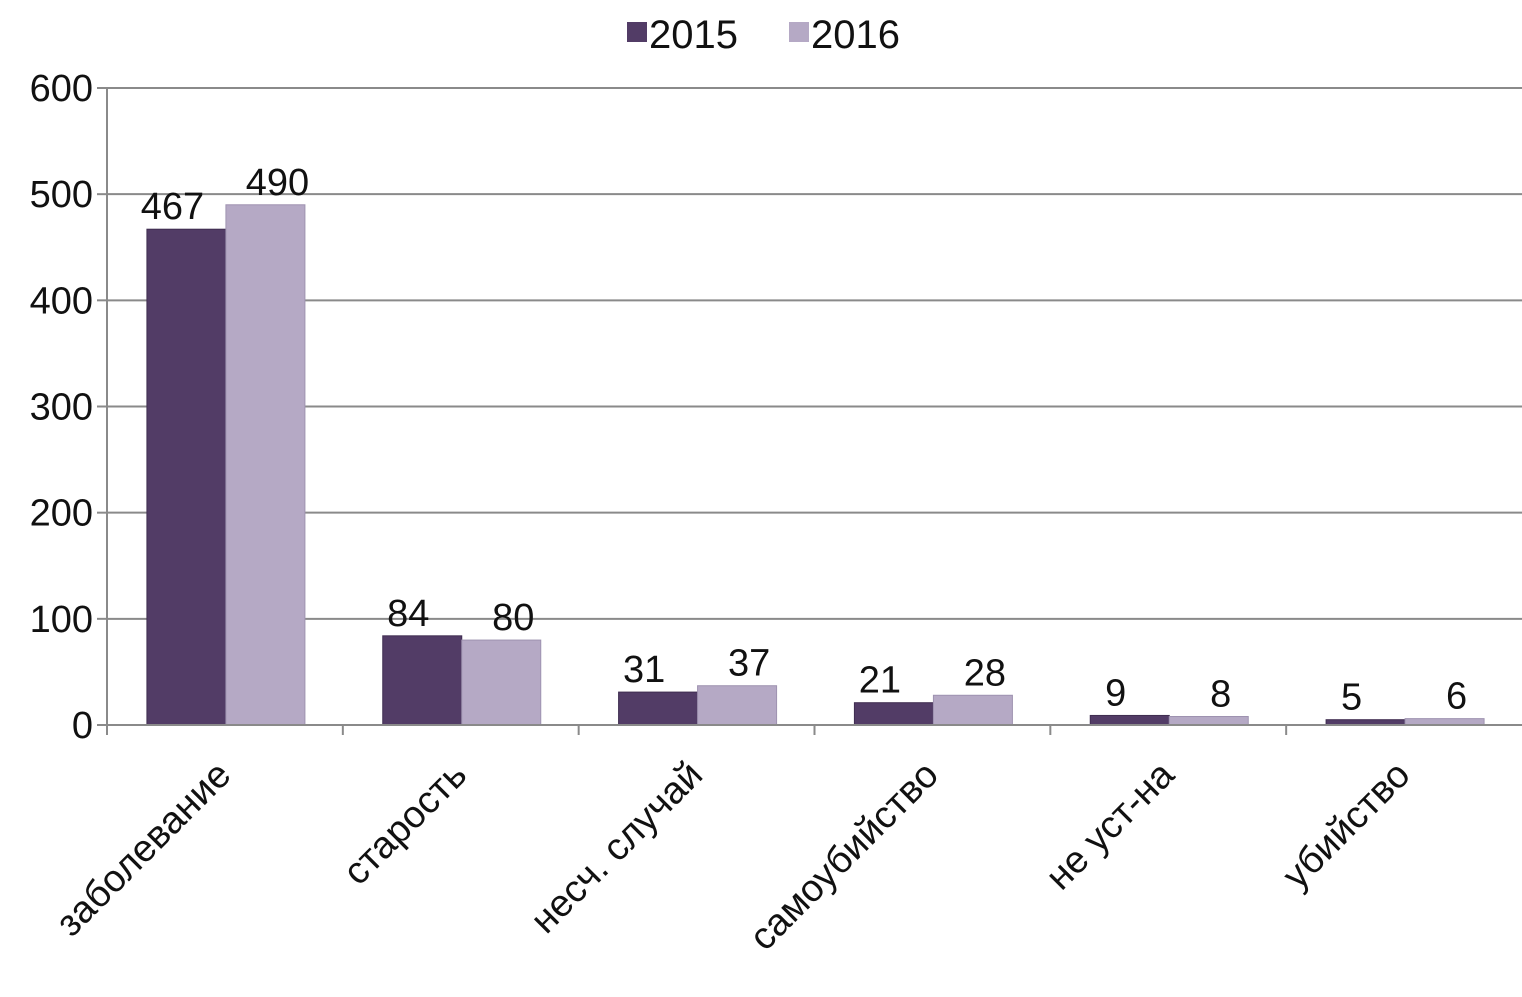 The width and height of the screenshot is (1522, 997). I want to click on category-label: самоубийство, so click(844, 856).